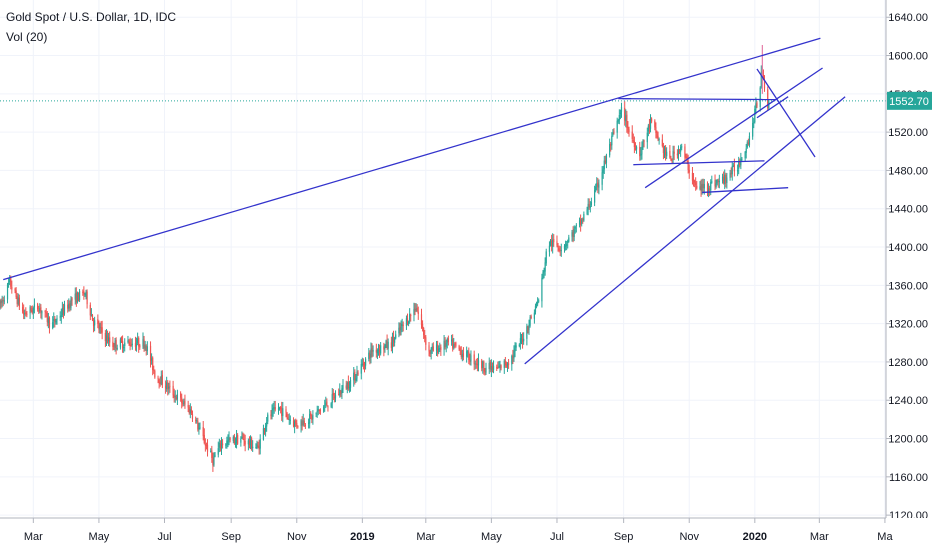 Image resolution: width=932 pixels, height=550 pixels. What do you see at coordinates (99, 537) in the screenshot?
I see `time-tick-label: May` at bounding box center [99, 537].